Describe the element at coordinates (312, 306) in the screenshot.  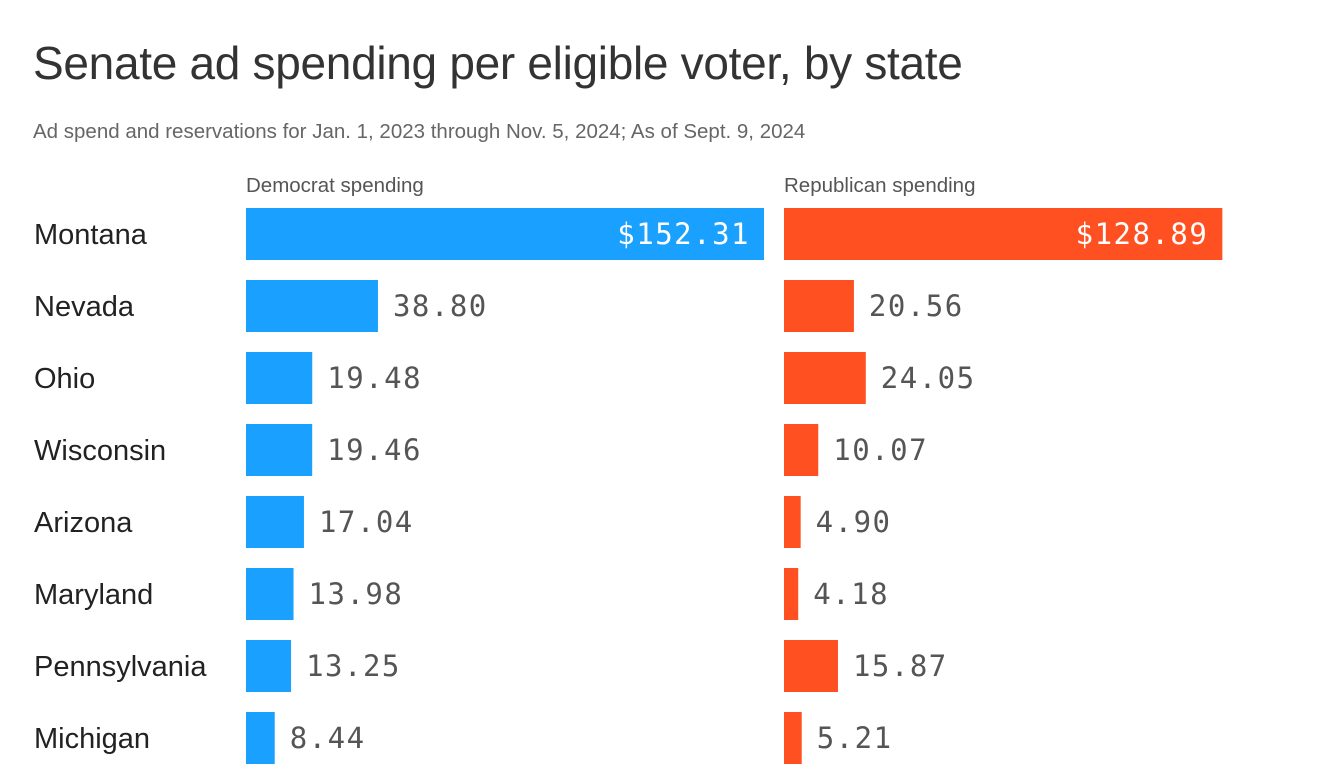
I see `democrat-bar-nevada` at that location.